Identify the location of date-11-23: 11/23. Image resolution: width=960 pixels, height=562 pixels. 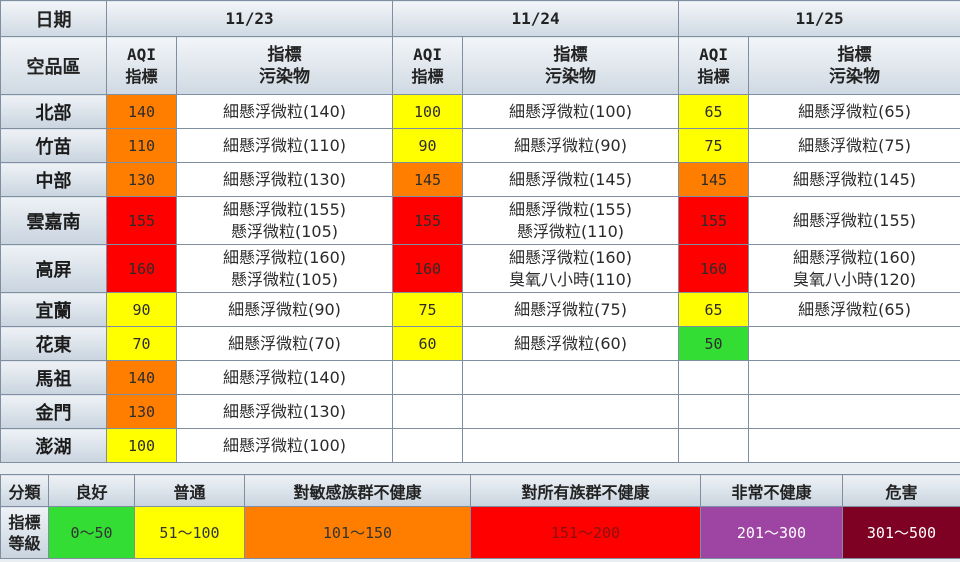
(249, 18).